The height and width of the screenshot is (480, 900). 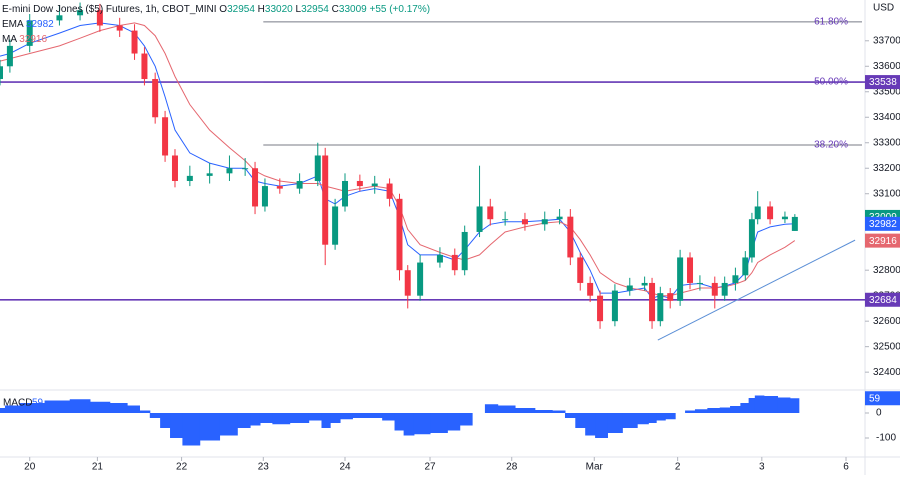 What do you see at coordinates (831, 22) in the screenshot?
I see `fib-label: 61.80%` at bounding box center [831, 22].